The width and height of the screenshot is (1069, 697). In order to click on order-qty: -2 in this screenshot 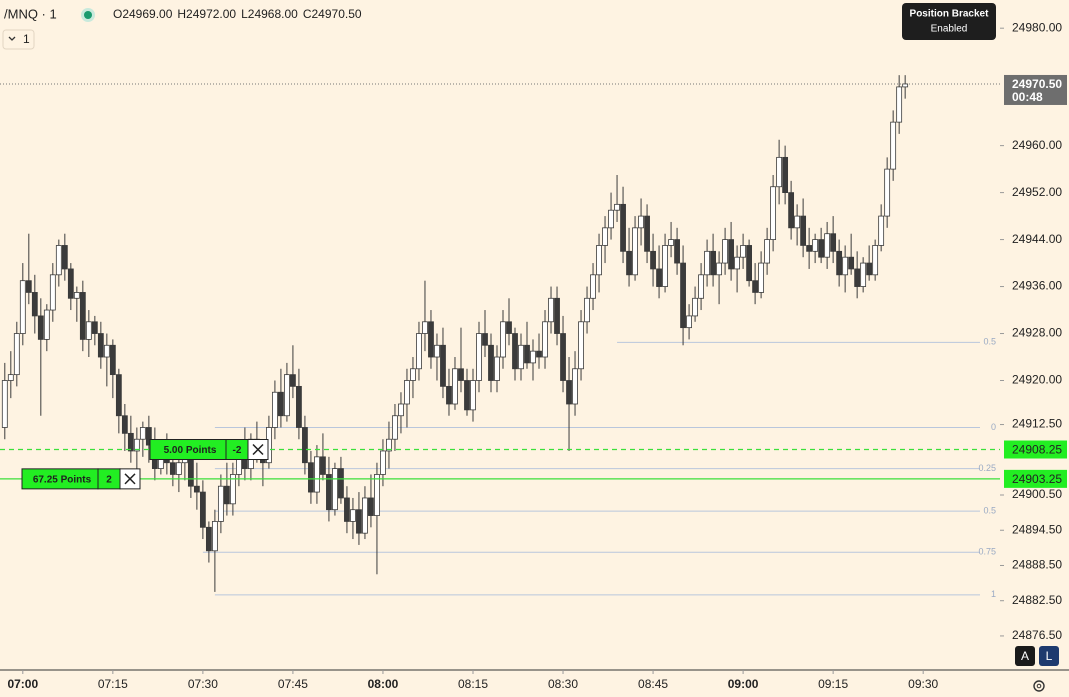, I will do `click(237, 450)`.